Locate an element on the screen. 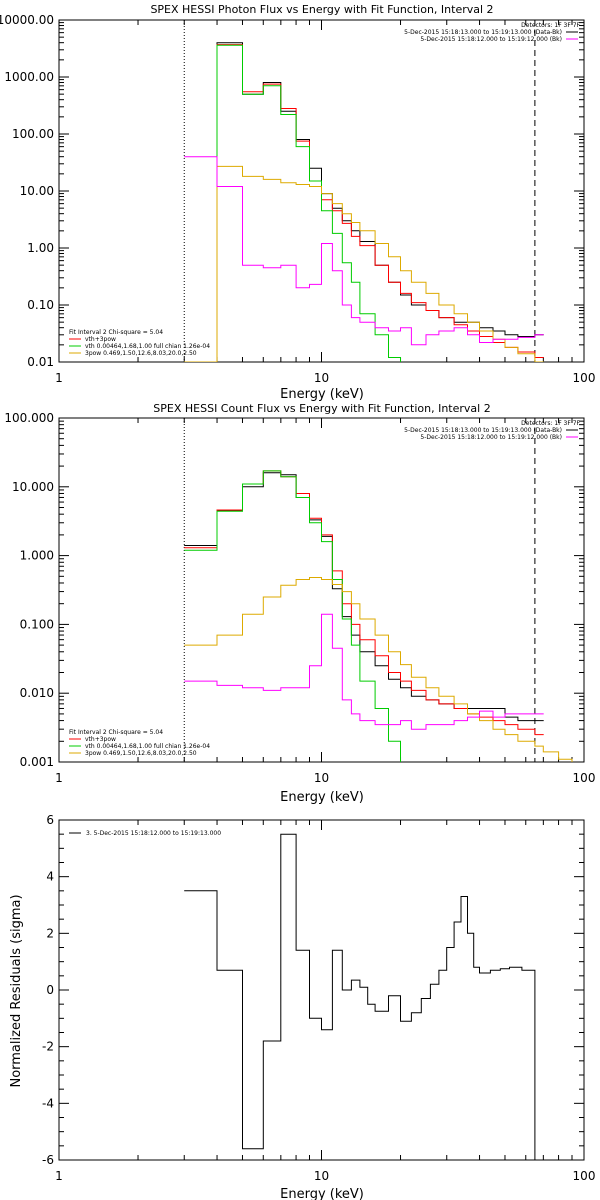 Image resolution: width=600 pixels, height=1200 pixels. y-tick-label: 100.000 is located at coordinates (29, 418).